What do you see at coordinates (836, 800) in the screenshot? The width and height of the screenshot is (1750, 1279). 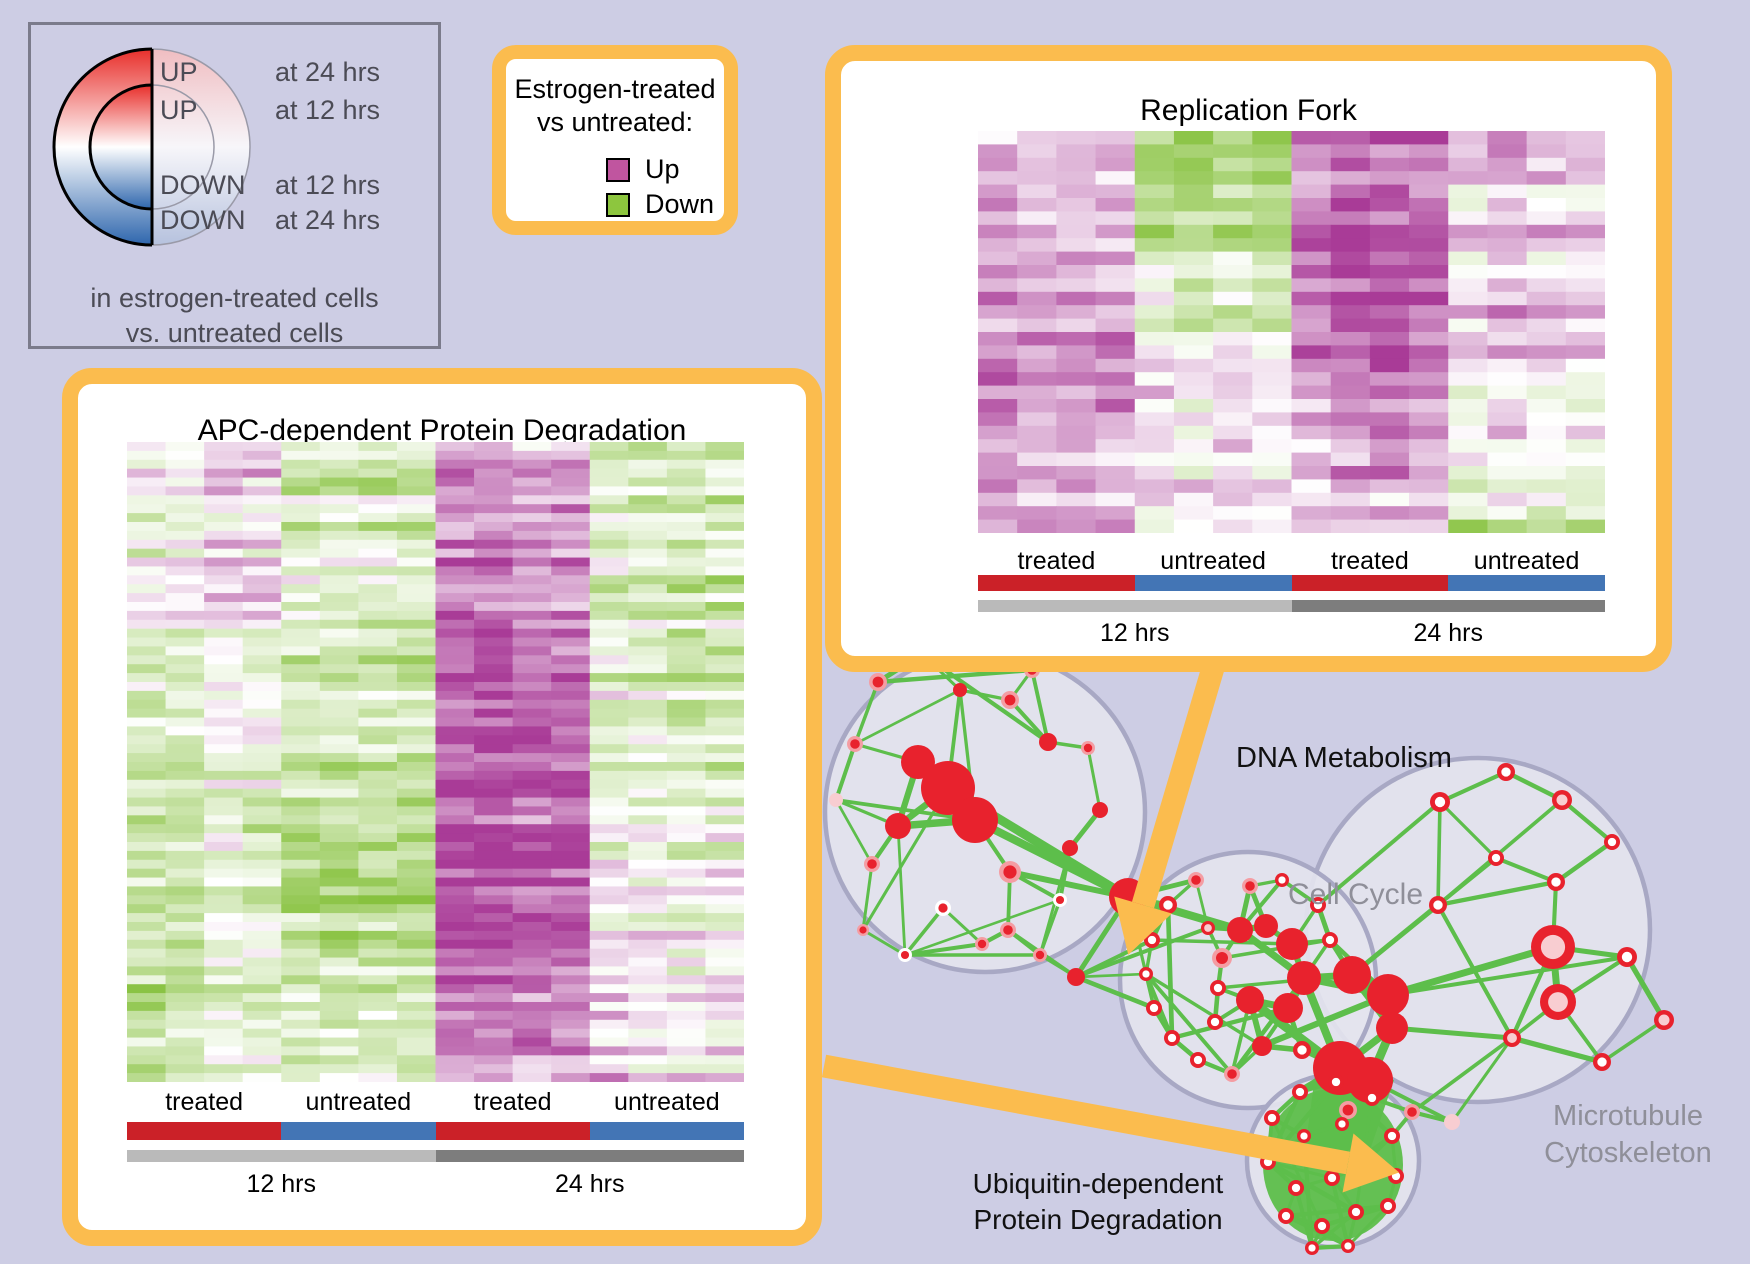 I see `network-node-pale` at bounding box center [836, 800].